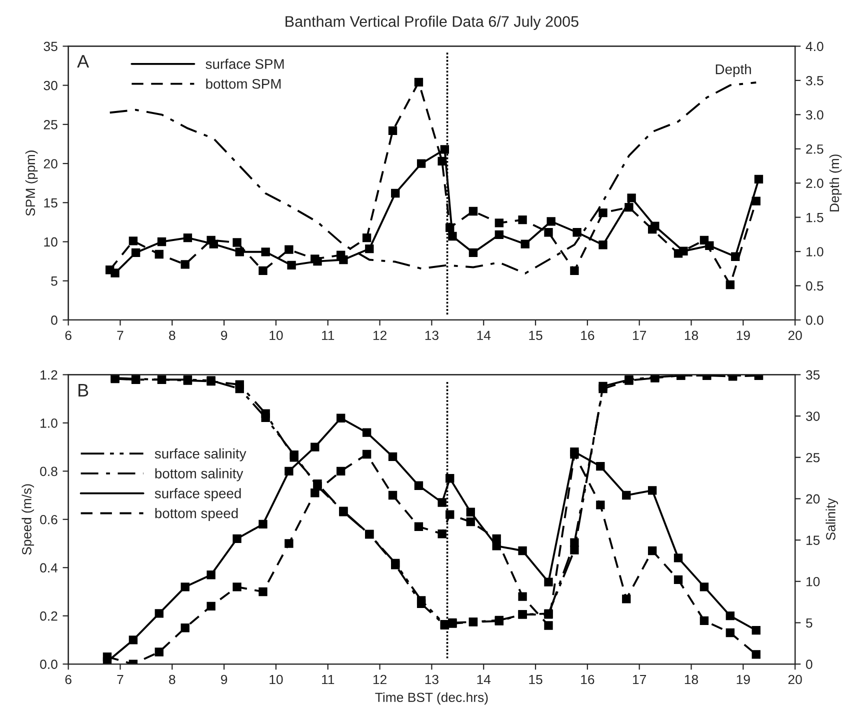 Image resolution: width=854 pixels, height=711 pixels. I want to click on y2-tick-label: 3.0, so click(815, 115).